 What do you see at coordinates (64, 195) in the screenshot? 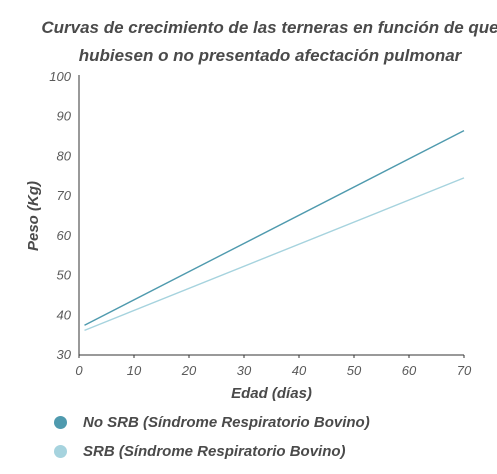
I see `y-tick-label: 70` at bounding box center [64, 195].